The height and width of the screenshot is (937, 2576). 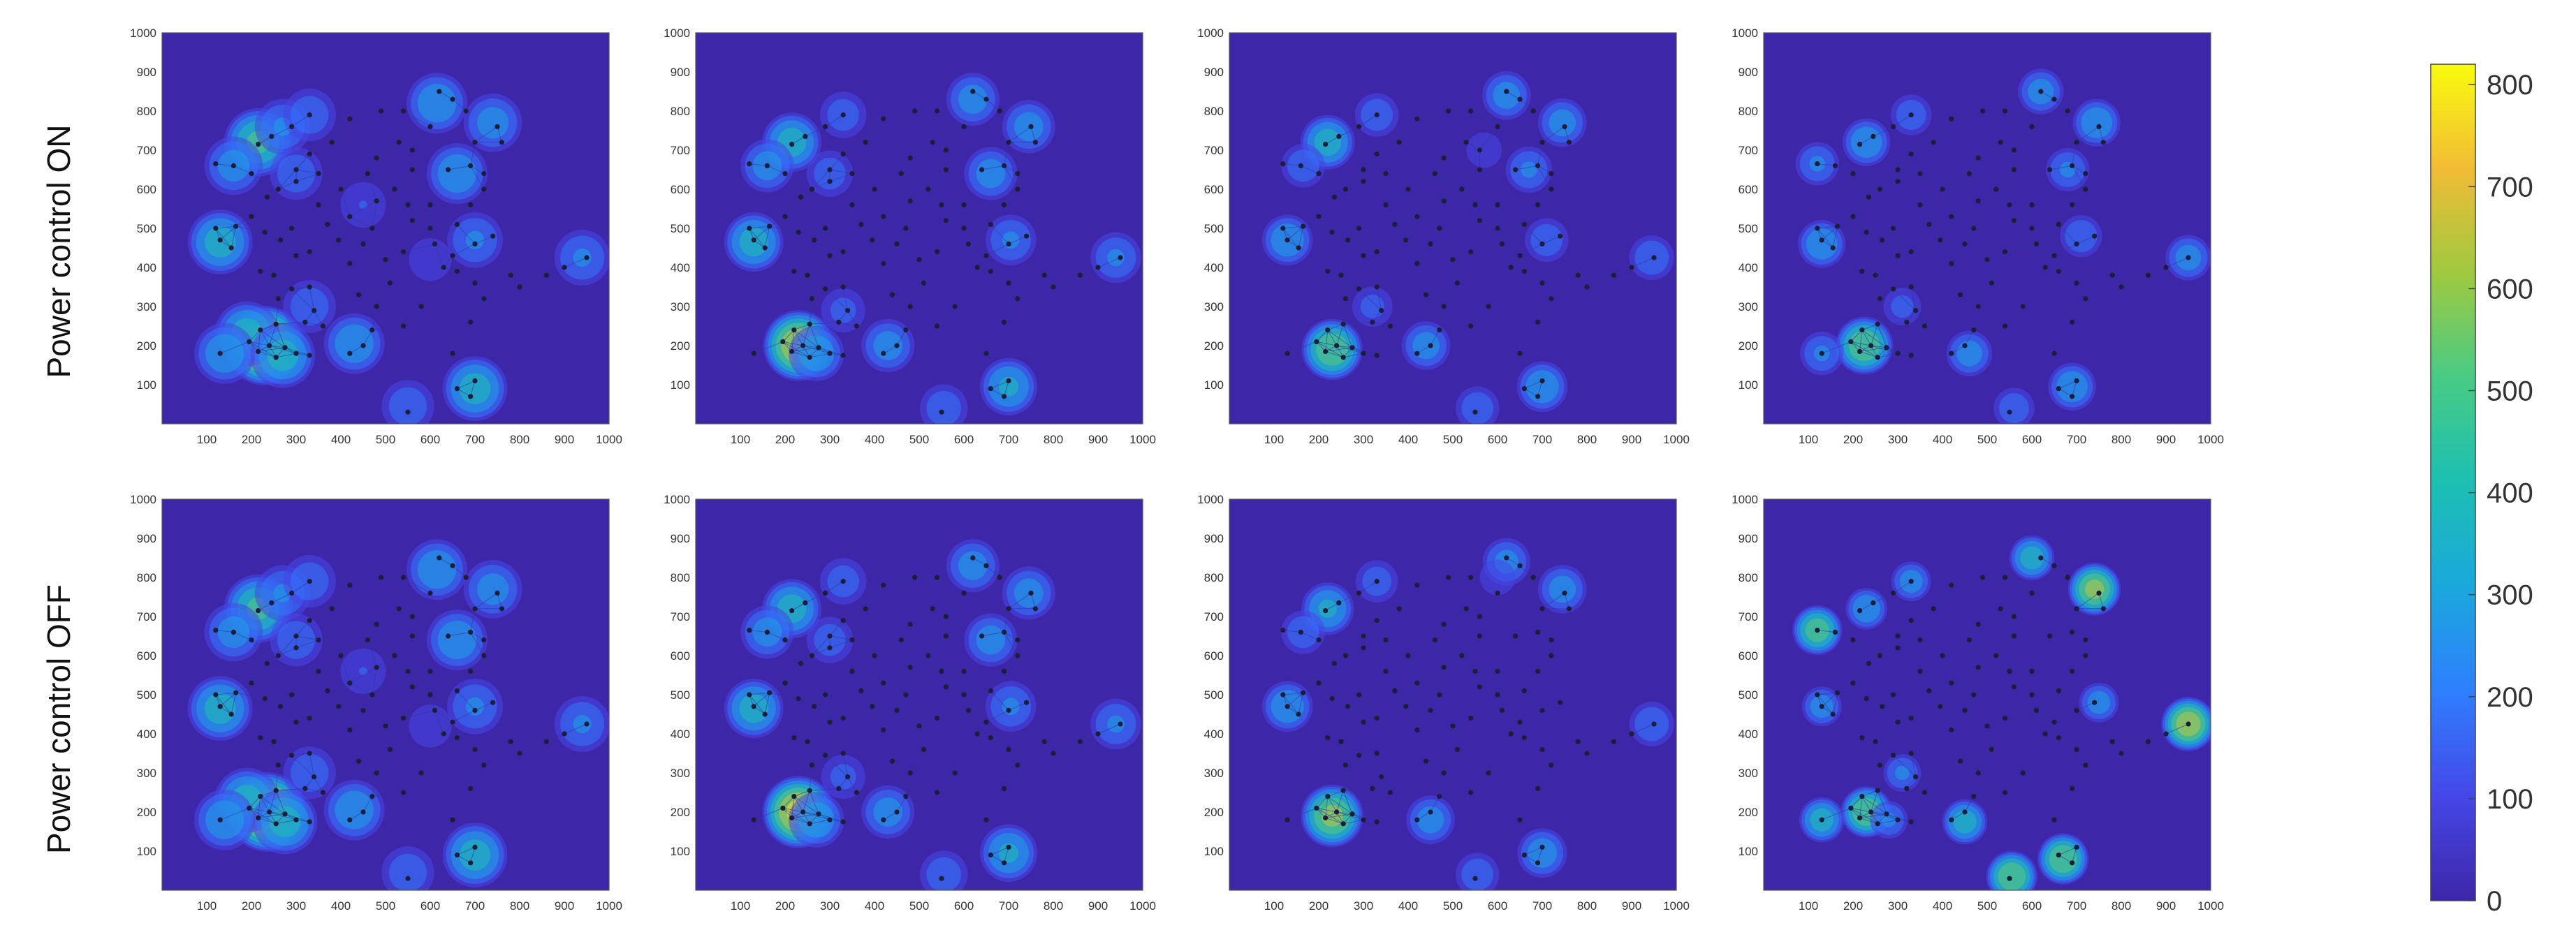 I want to click on x-tick-label: 700, so click(x=2076, y=906).